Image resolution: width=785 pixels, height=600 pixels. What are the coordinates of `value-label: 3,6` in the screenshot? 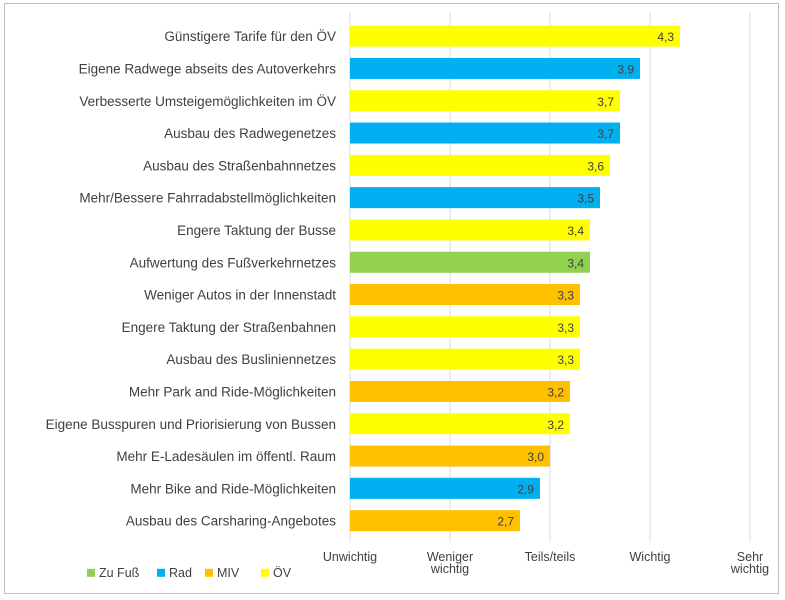 It's located at (595, 166).